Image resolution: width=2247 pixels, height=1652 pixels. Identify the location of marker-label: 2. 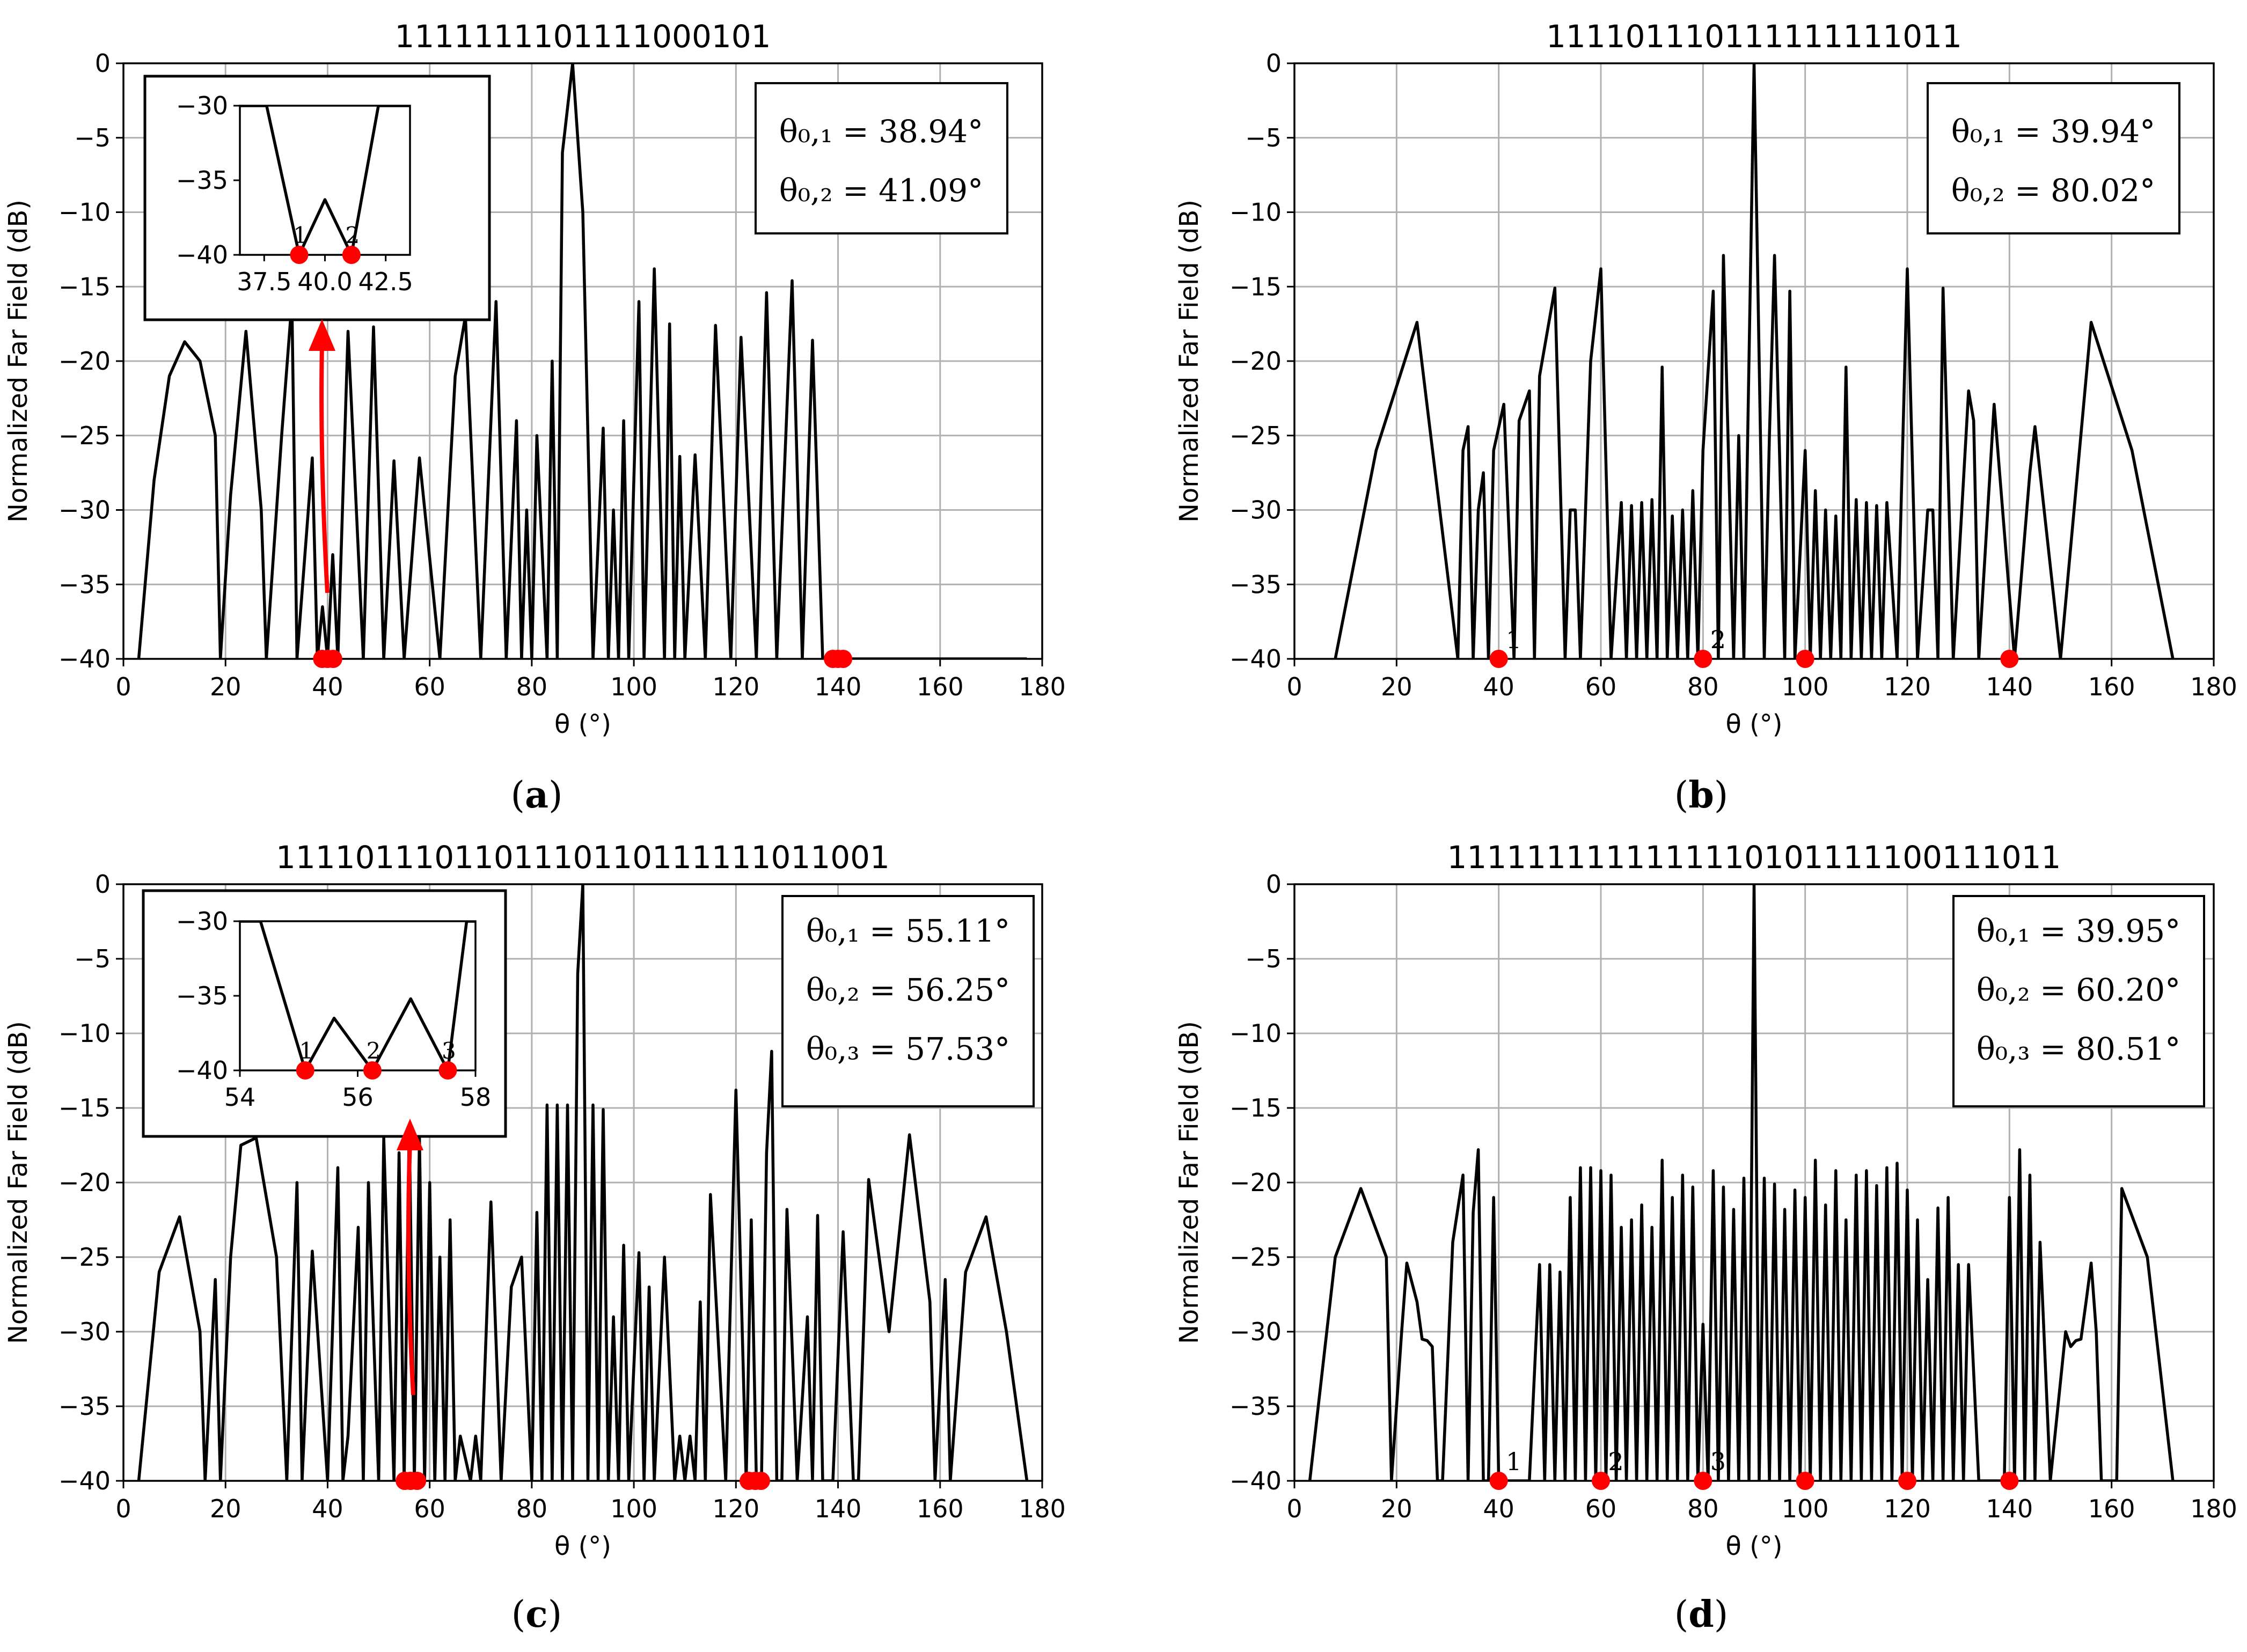
(1718, 639).